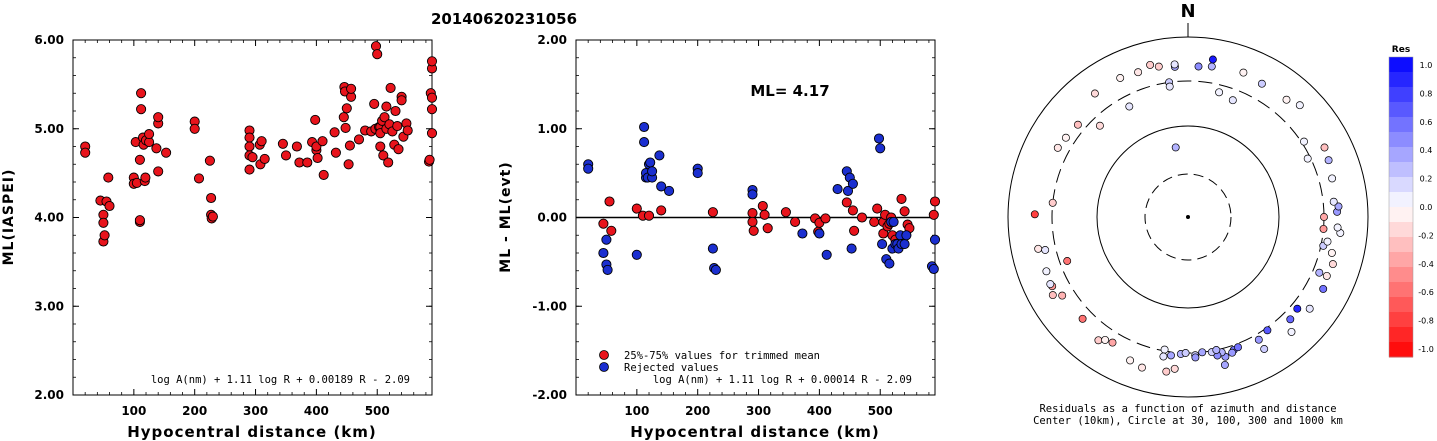  Describe the element at coordinates (549, 306) in the screenshot. I see `residual-ytick-label: -1.00` at that location.